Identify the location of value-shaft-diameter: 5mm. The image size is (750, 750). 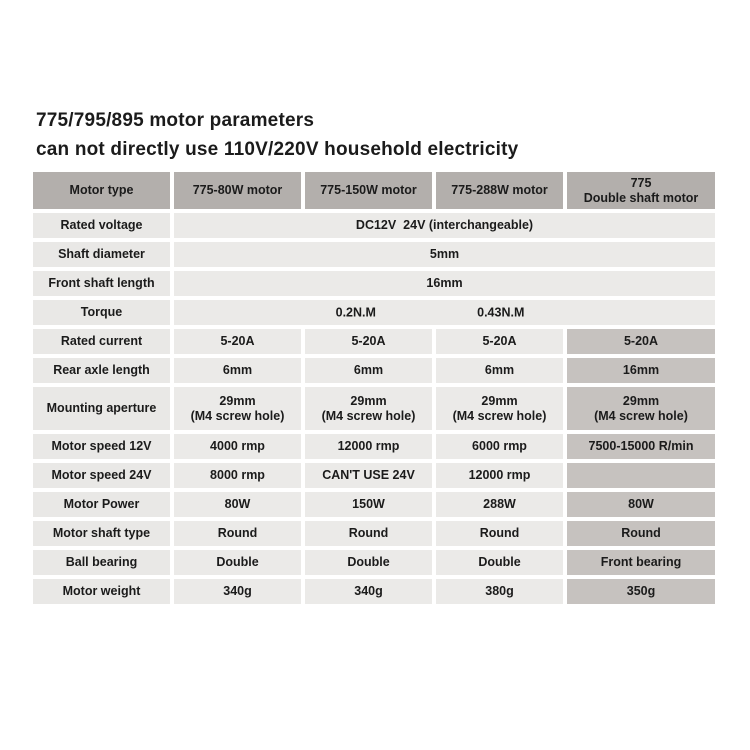
(444, 254).